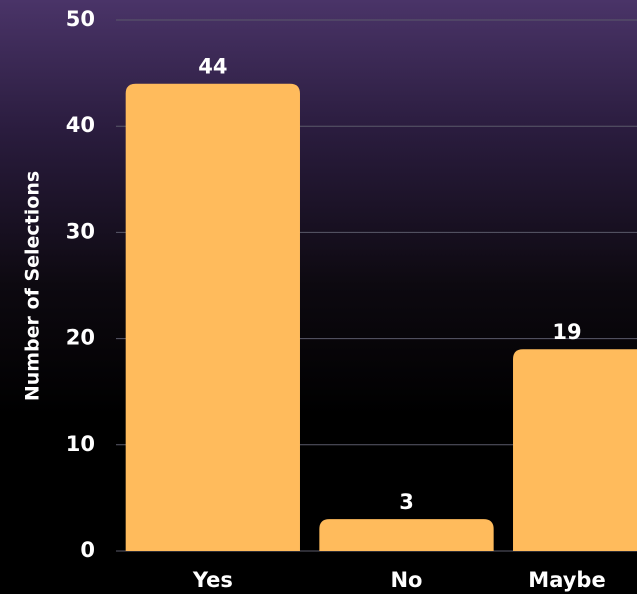  What do you see at coordinates (33, 286) in the screenshot?
I see `y-axis-title: Number of Selections` at bounding box center [33, 286].